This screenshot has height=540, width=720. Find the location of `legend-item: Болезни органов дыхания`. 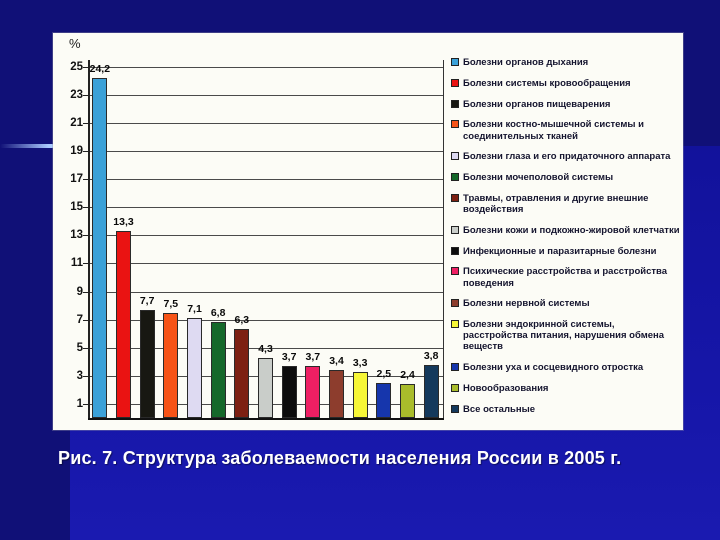

legend-item: Болезни органов дыхания is located at coordinates (566, 62).